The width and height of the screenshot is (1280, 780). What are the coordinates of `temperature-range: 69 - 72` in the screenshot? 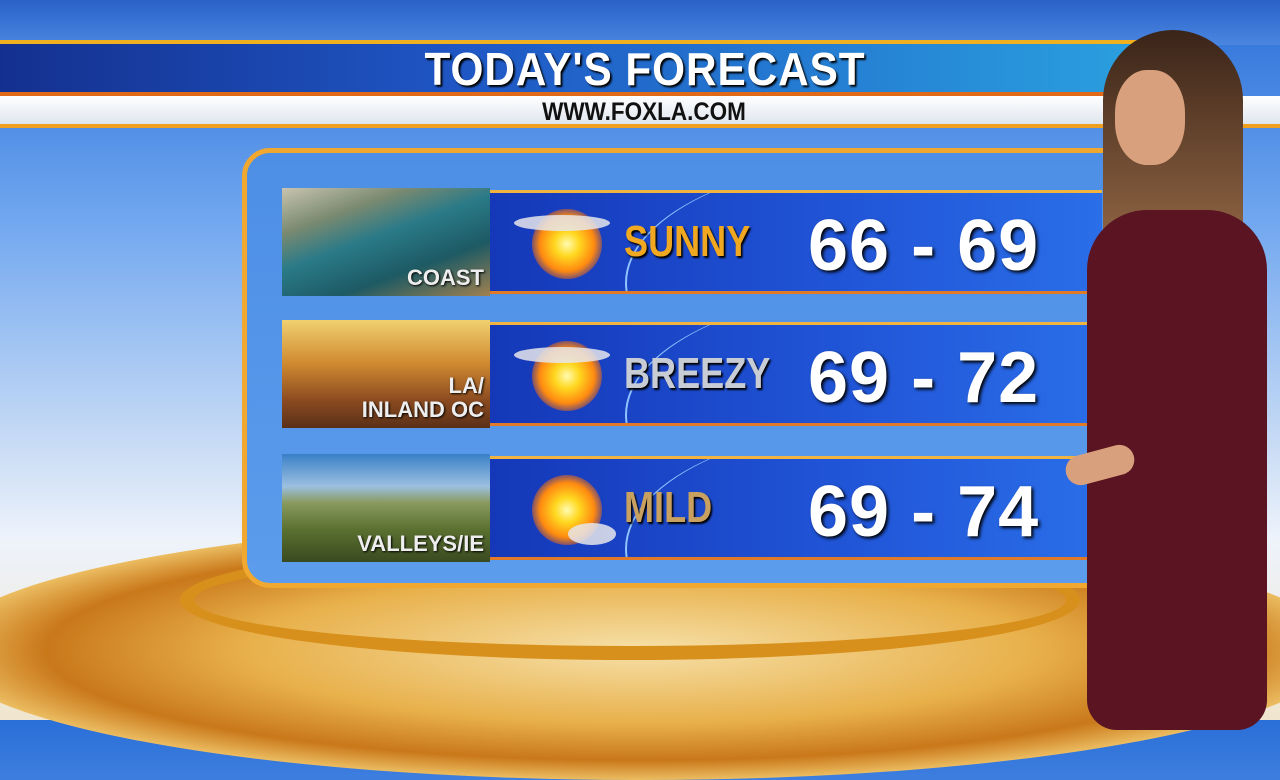 It's located at (924, 378).